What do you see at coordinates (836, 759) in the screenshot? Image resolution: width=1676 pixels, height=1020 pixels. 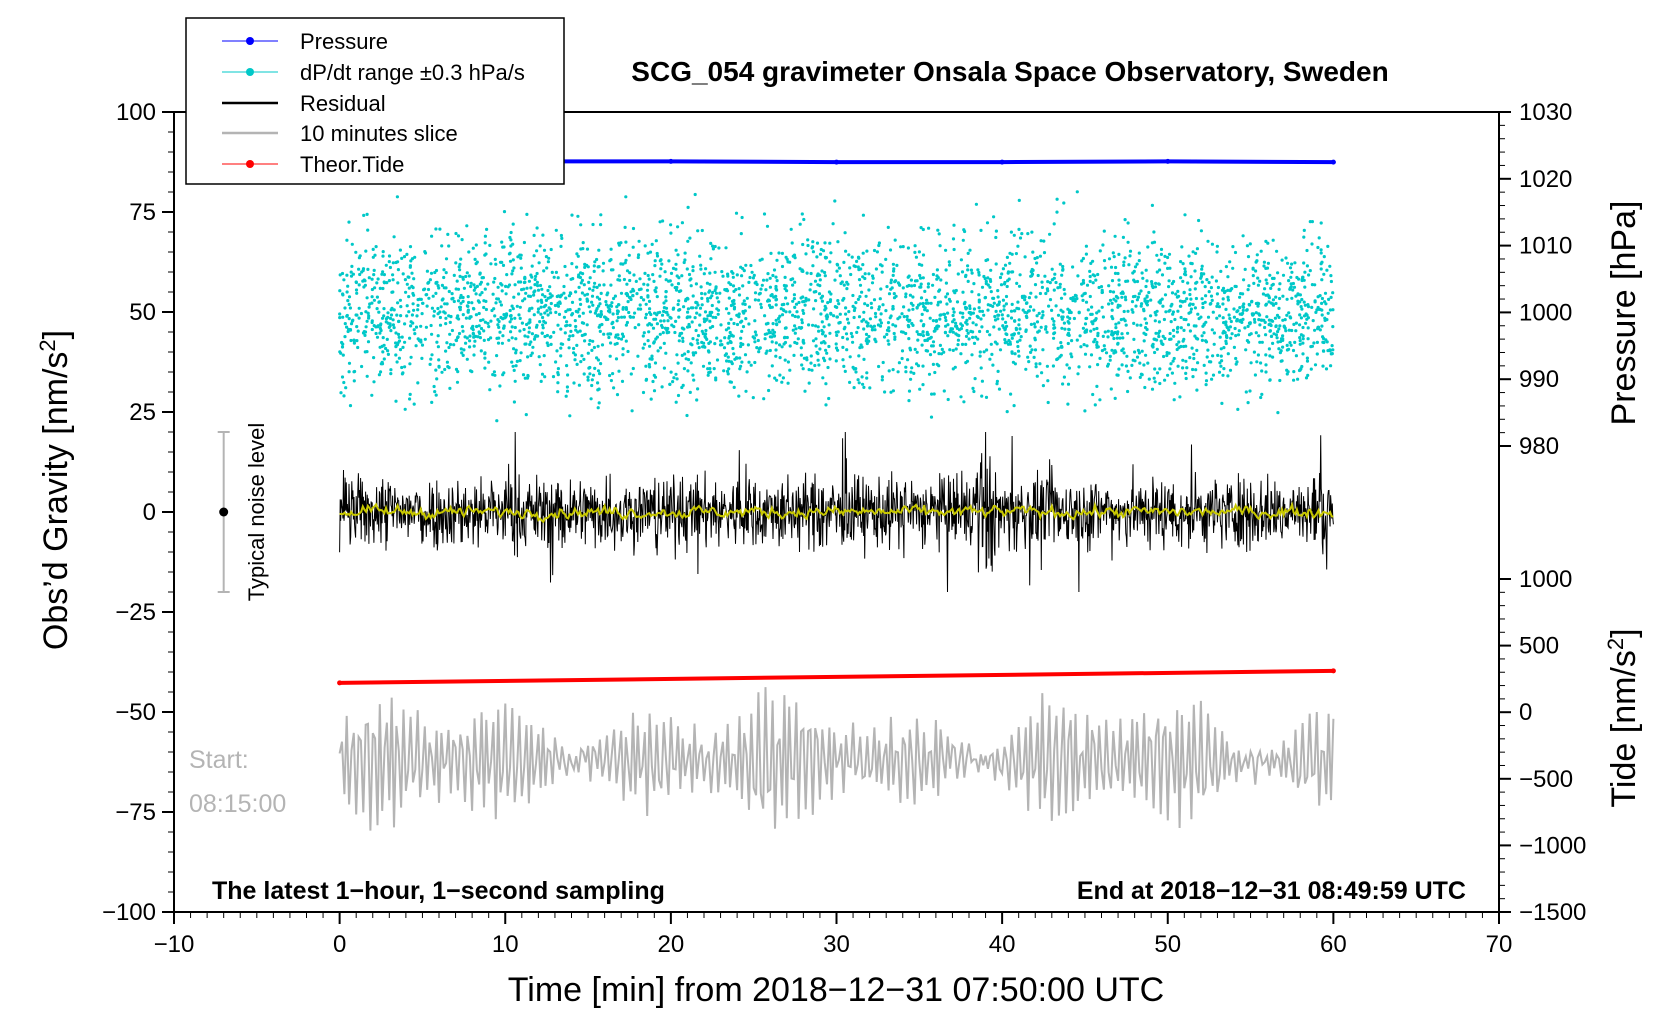 I see `slice-line` at bounding box center [836, 759].